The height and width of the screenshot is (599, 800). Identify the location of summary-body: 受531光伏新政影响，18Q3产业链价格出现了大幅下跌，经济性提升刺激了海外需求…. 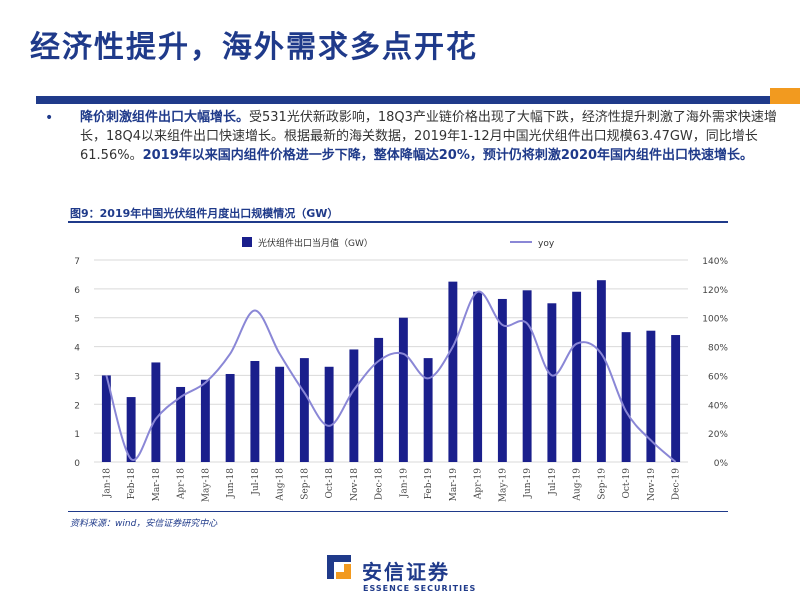
(428, 136).